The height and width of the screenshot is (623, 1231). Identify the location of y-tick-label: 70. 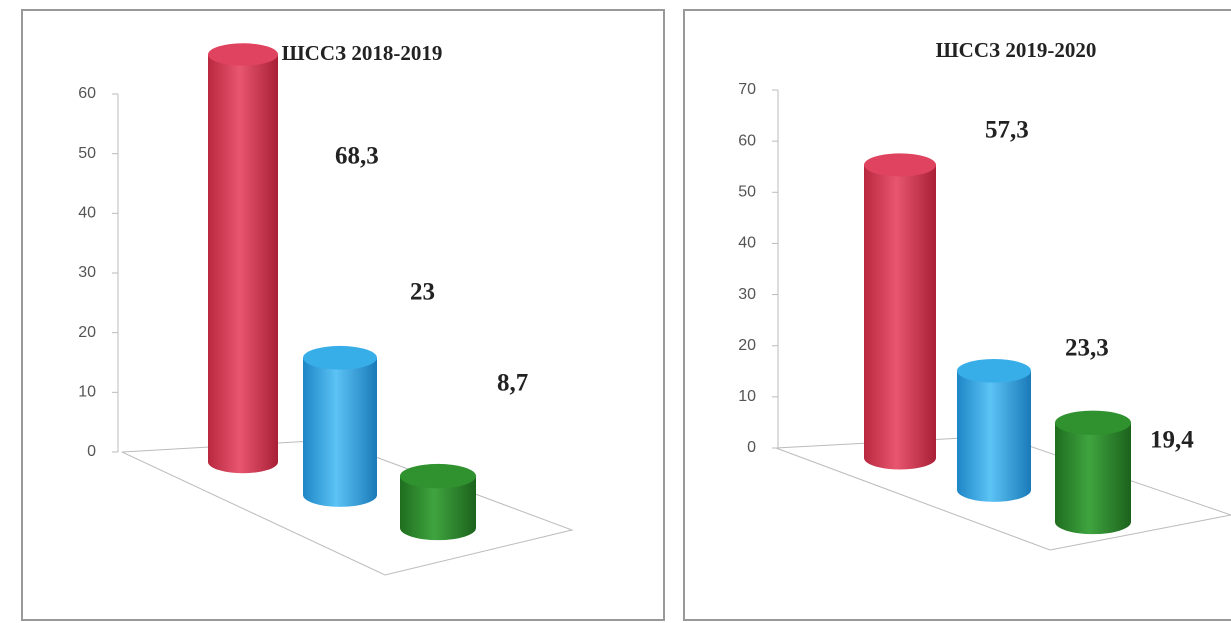
(747, 89).